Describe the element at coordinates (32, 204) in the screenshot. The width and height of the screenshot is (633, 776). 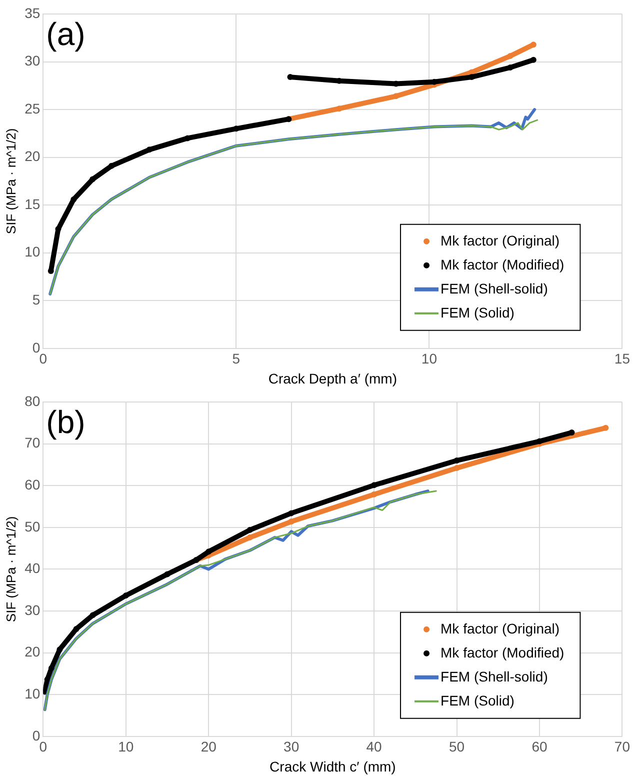
I see `y-tick-label: 15` at that location.